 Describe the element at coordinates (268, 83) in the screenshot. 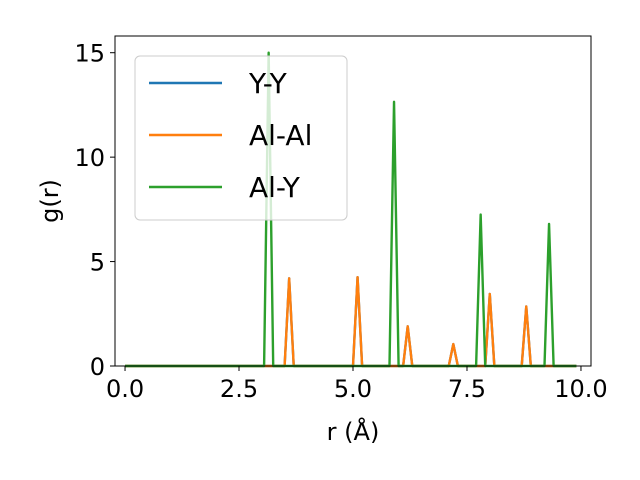

I see `legend-label-0: Y-Y` at that location.